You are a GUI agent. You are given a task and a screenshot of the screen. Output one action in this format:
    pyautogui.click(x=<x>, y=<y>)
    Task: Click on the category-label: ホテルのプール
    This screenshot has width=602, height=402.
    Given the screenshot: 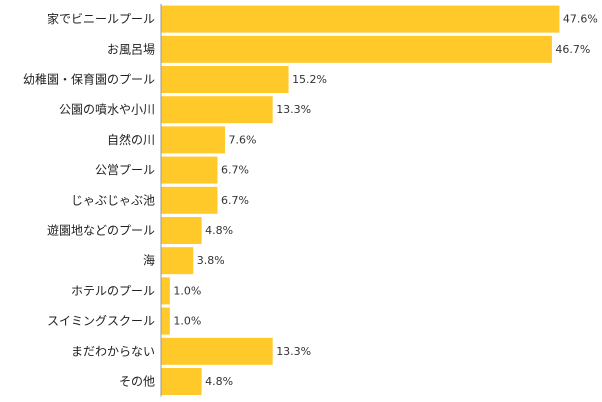 What is the action you would take?
    pyautogui.click(x=113, y=291)
    